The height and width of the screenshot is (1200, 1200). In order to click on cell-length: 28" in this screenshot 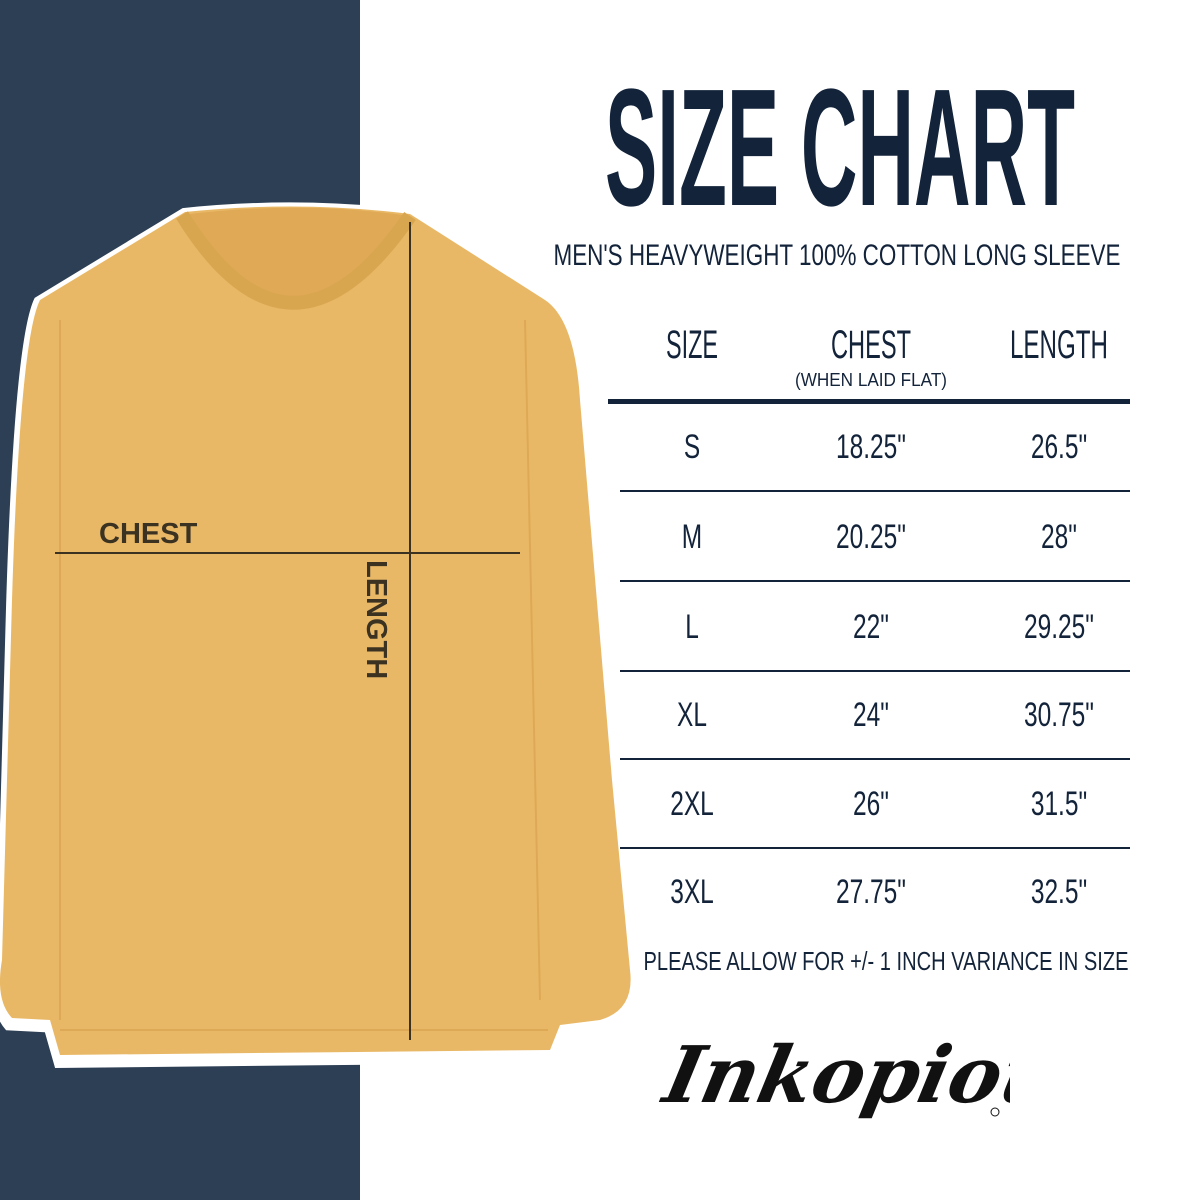, I will do `click(1059, 537)`.